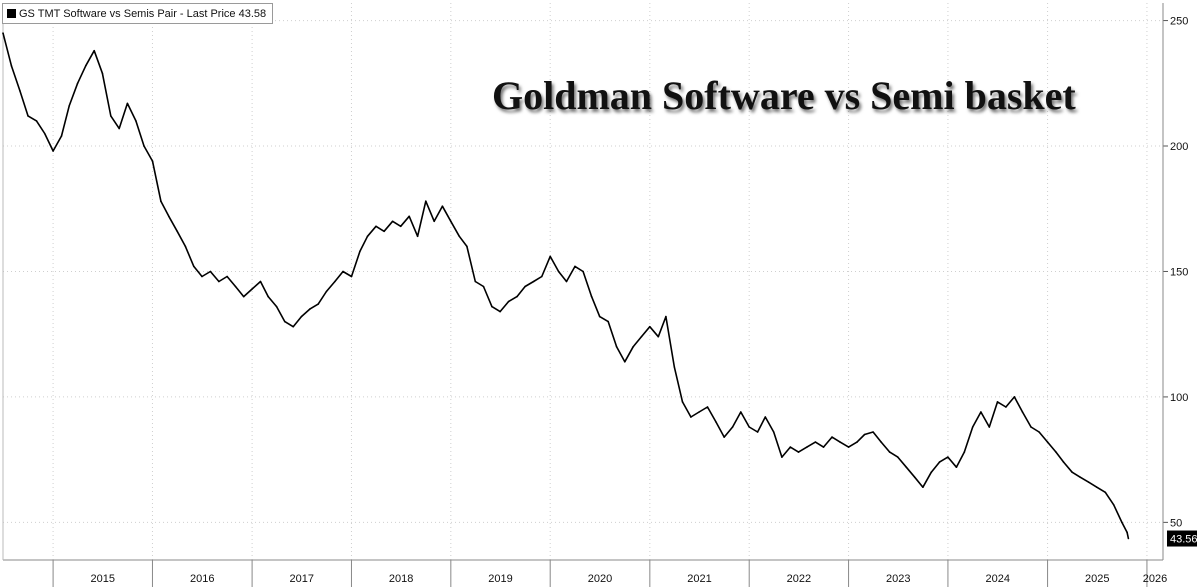 This screenshot has width=1200, height=587. I want to click on legend-series-name: GS TMT Software vs Semis Pair, so click(98, 13).